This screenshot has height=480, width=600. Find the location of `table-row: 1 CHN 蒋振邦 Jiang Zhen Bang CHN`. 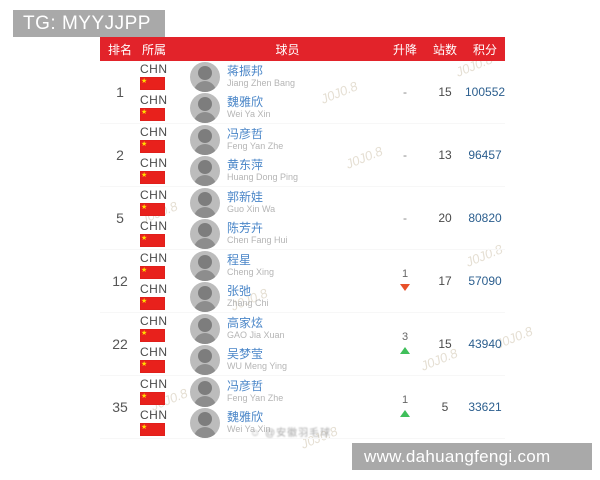

table-row: 1 CHN 蒋振邦 Jiang Zhen Bang CHN is located at coordinates (302, 92).